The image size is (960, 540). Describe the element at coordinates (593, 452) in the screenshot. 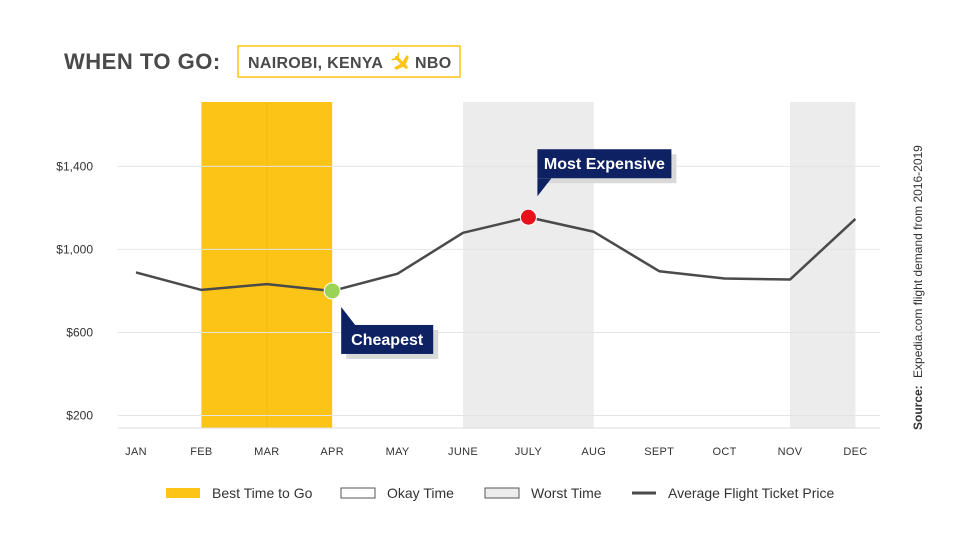

I see `x-tick-label: AUG` at that location.